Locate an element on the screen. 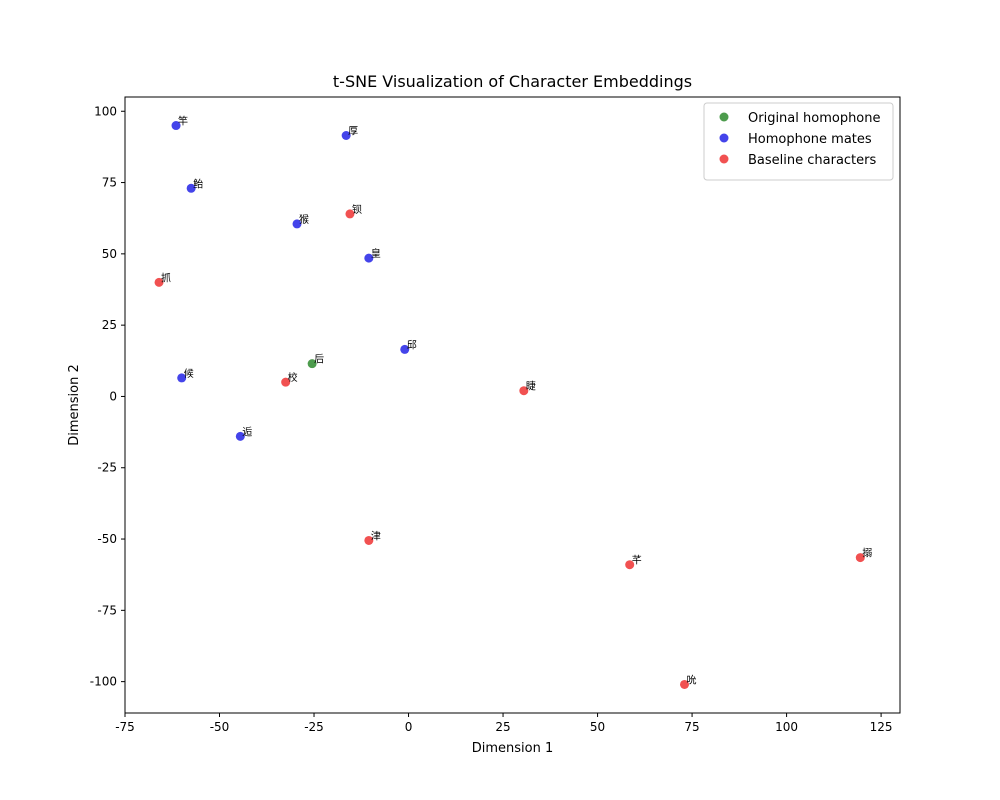  y-axis-ticks: -100 -75 -50 -25 0 25 50 75 100 is located at coordinates (107, 396).